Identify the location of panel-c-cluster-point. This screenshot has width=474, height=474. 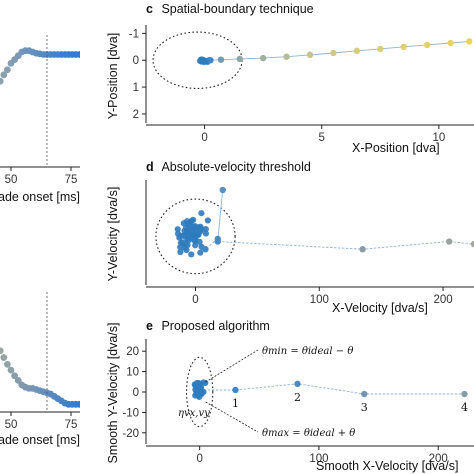
(201, 61).